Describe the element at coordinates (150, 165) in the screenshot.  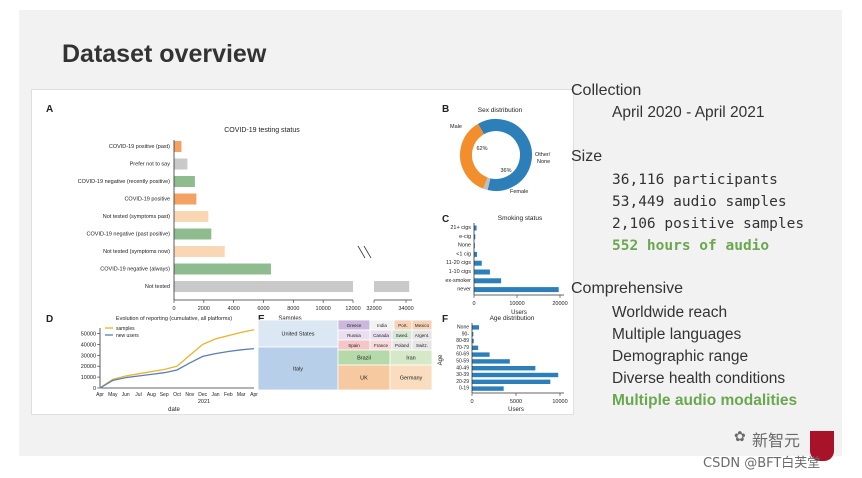
I see `panel-a-category-label: Prefer not to say` at that location.